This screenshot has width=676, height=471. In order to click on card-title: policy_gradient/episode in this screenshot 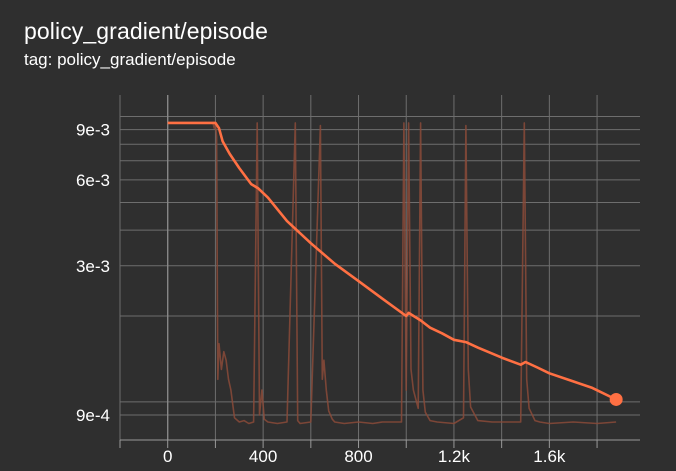, I will do `click(146, 31)`.